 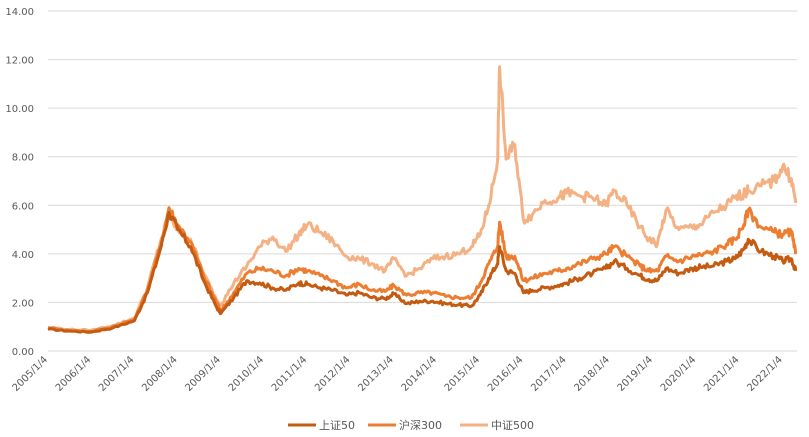 I want to click on x-tick-label: 2018/1/4, so click(x=592, y=374).